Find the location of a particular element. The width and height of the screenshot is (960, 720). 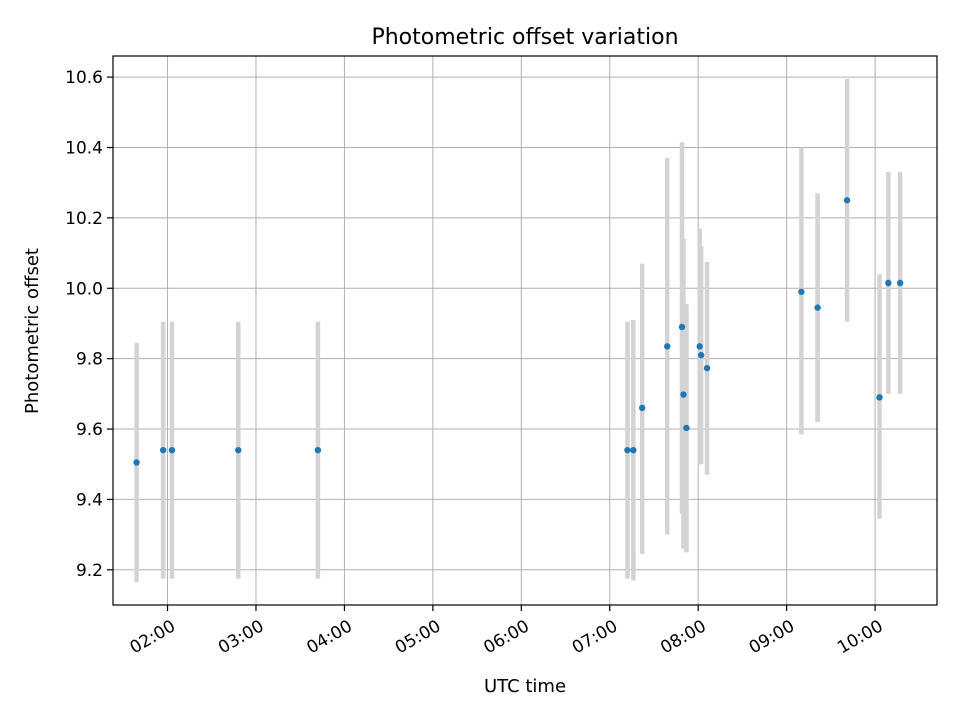

y-axis-label: Photometric offset is located at coordinates (32, 331).